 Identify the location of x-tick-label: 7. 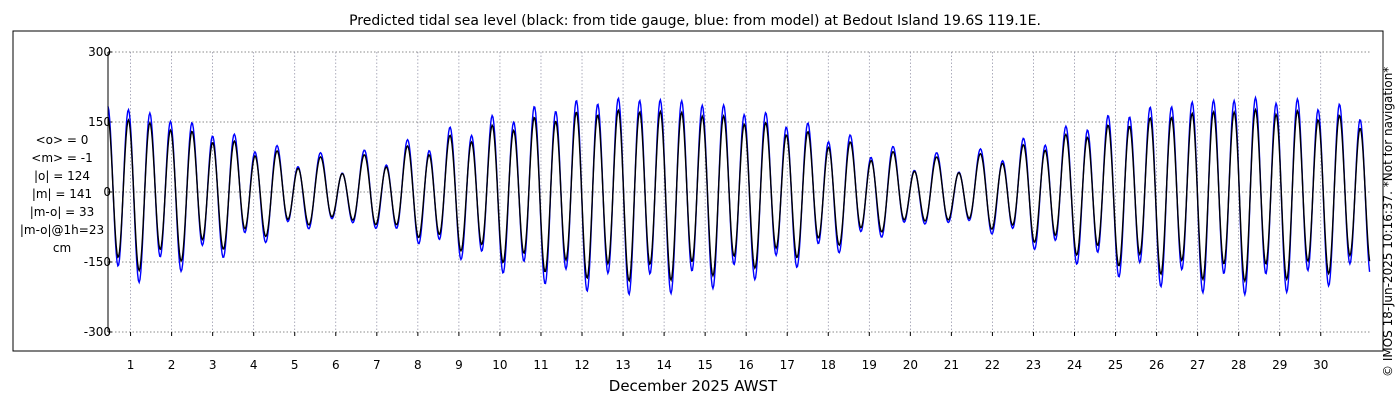
(377, 365).